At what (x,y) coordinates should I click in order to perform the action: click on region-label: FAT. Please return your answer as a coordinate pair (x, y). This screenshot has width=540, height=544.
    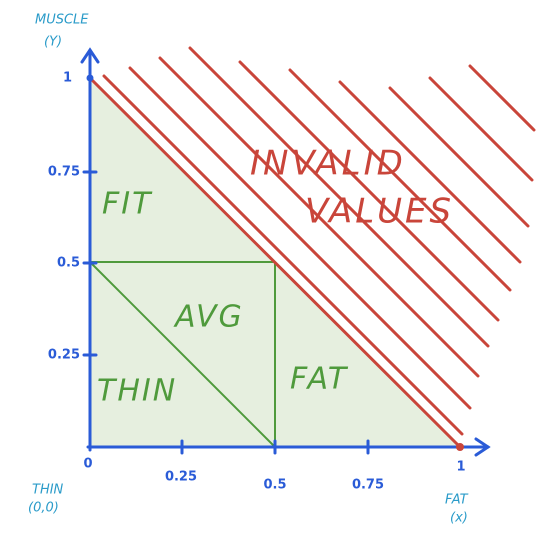
    Looking at the image, I should click on (319, 379).